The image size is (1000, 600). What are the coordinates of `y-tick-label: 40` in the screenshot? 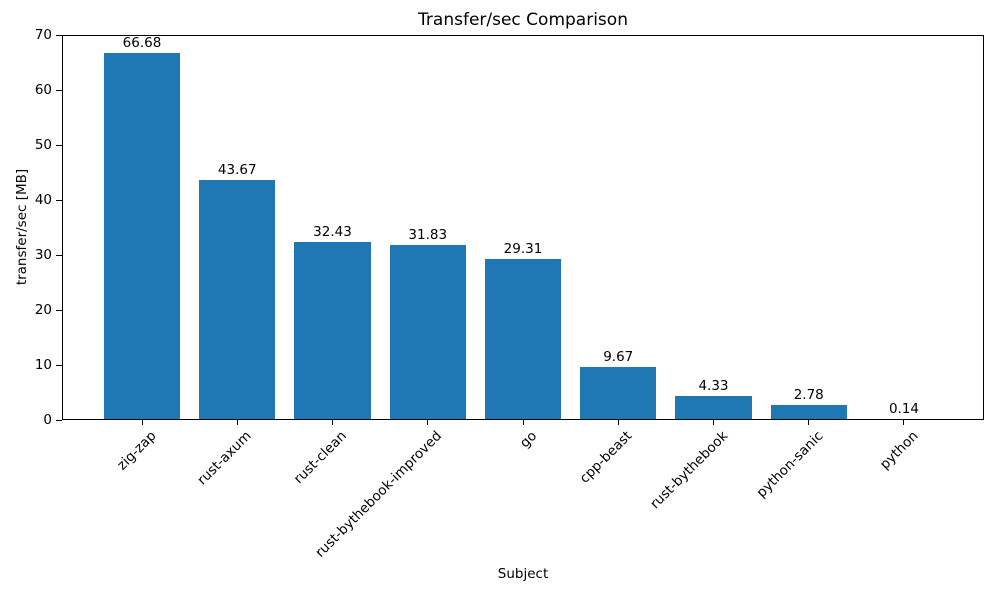 It's located at (43, 200).